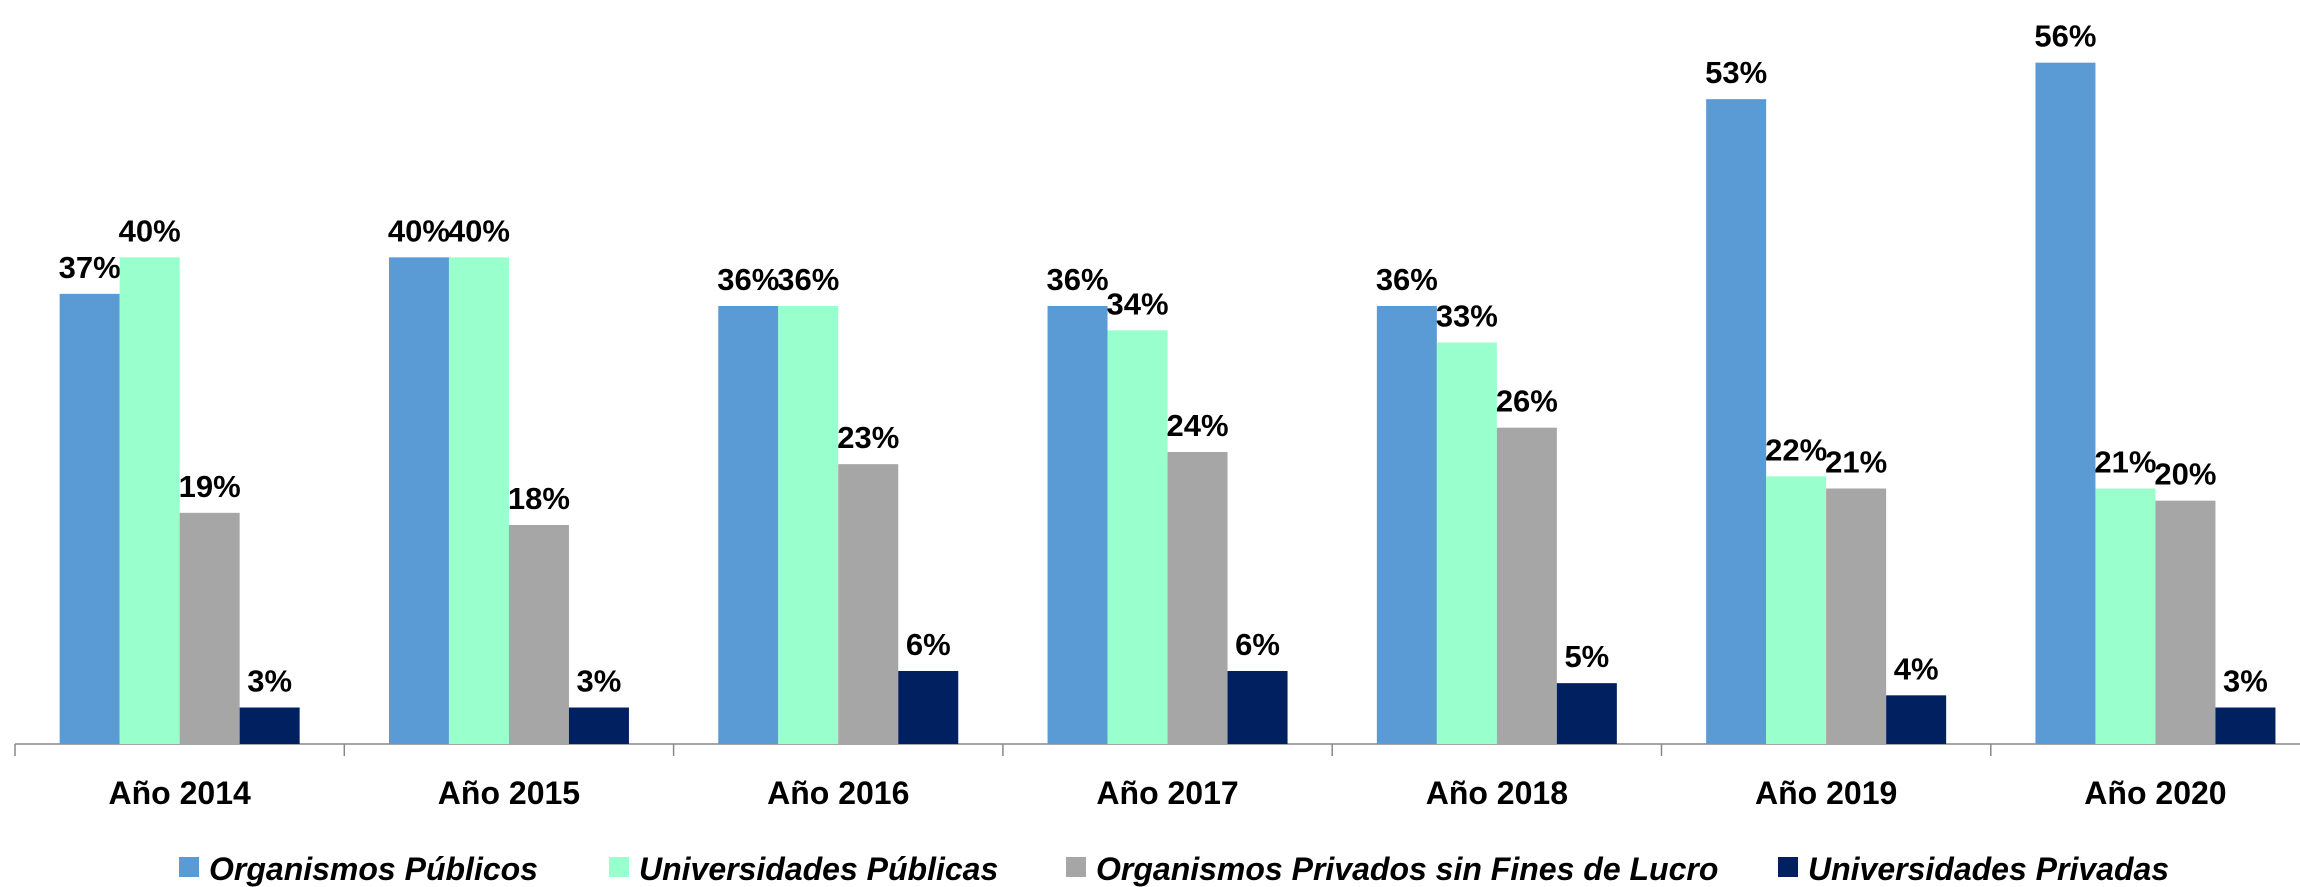  What do you see at coordinates (1497, 793) in the screenshot?
I see `x-tick-label: Año 2018` at bounding box center [1497, 793].